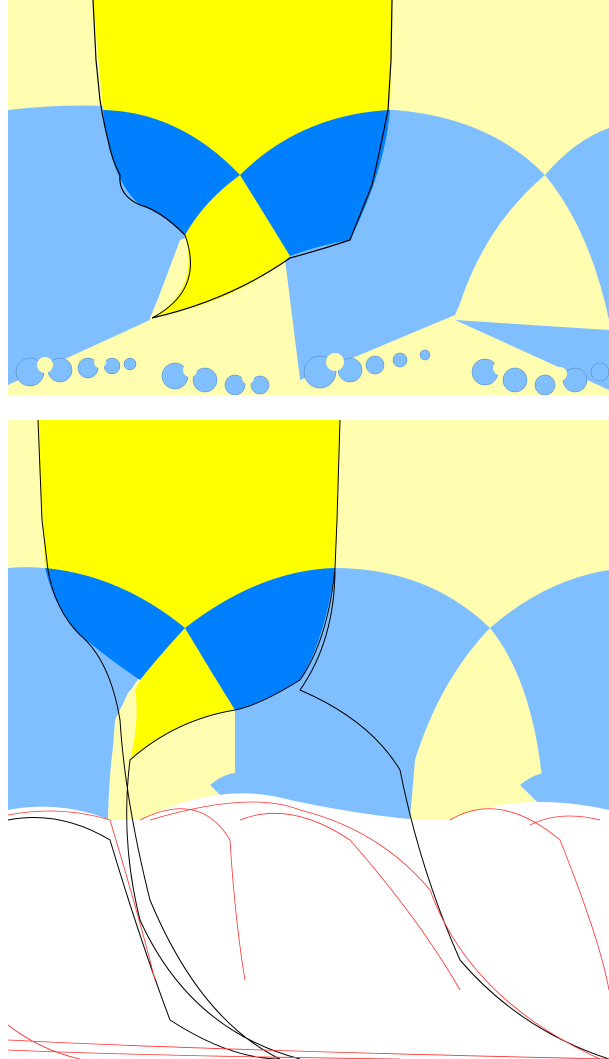  What do you see at coordinates (304, 402) in the screenshot?
I see `top-bottom-margin` at bounding box center [304, 402].